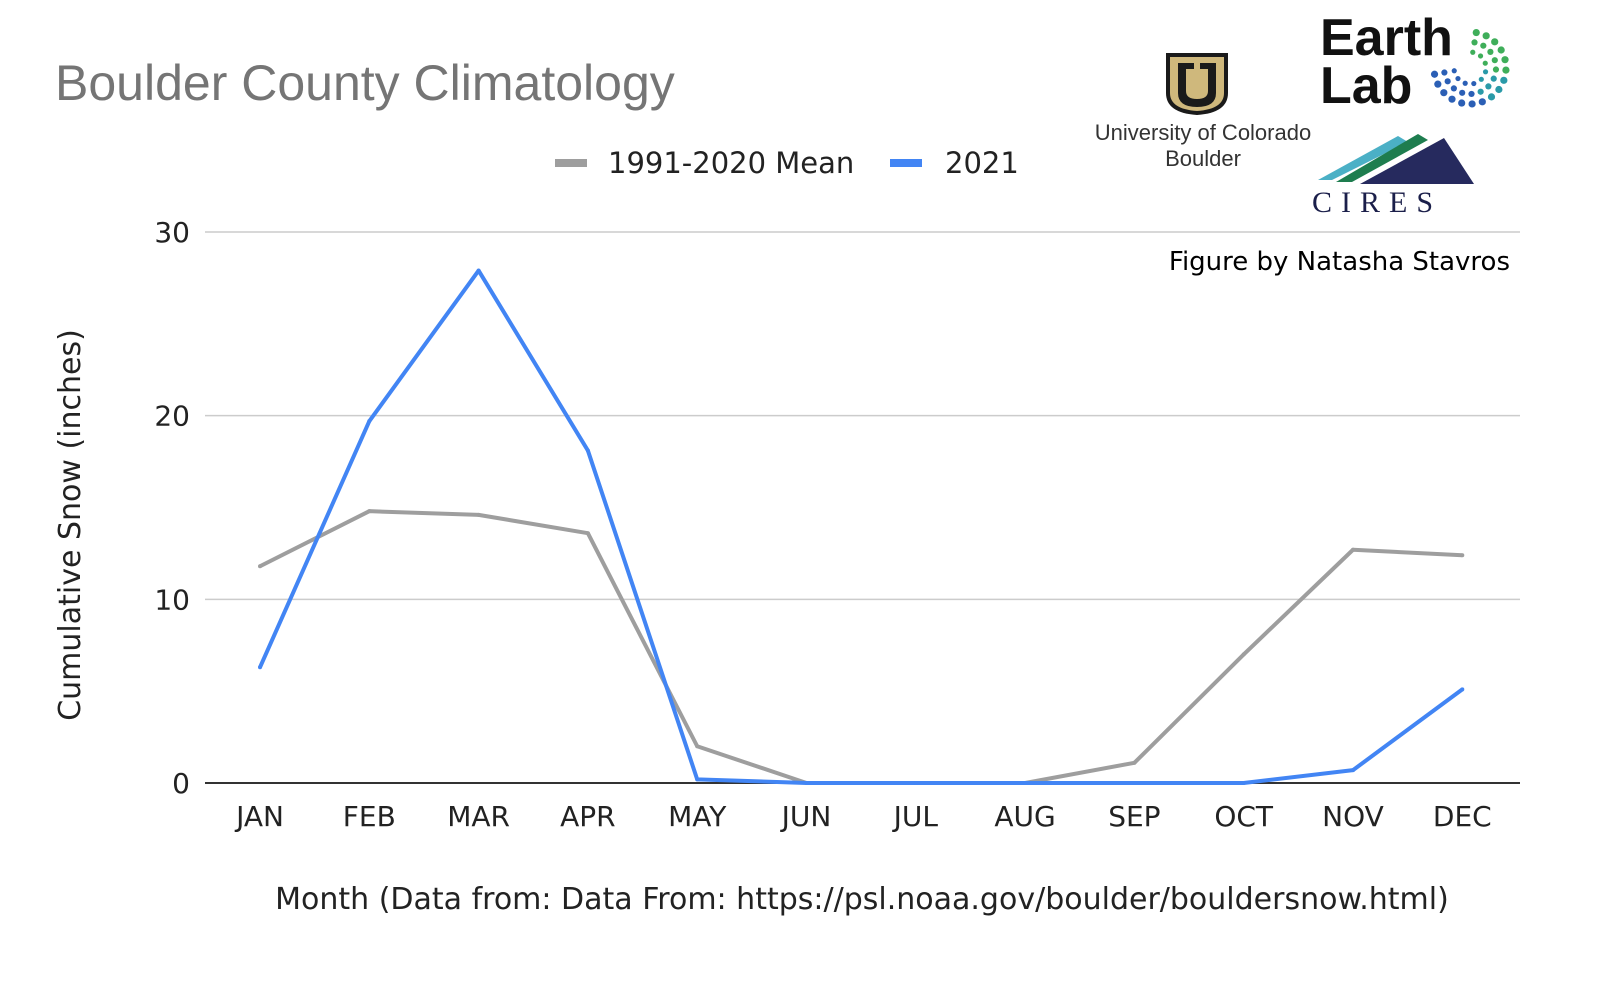 The height and width of the screenshot is (989, 1600). I want to click on x-tick-label: NOV, so click(1353, 816).